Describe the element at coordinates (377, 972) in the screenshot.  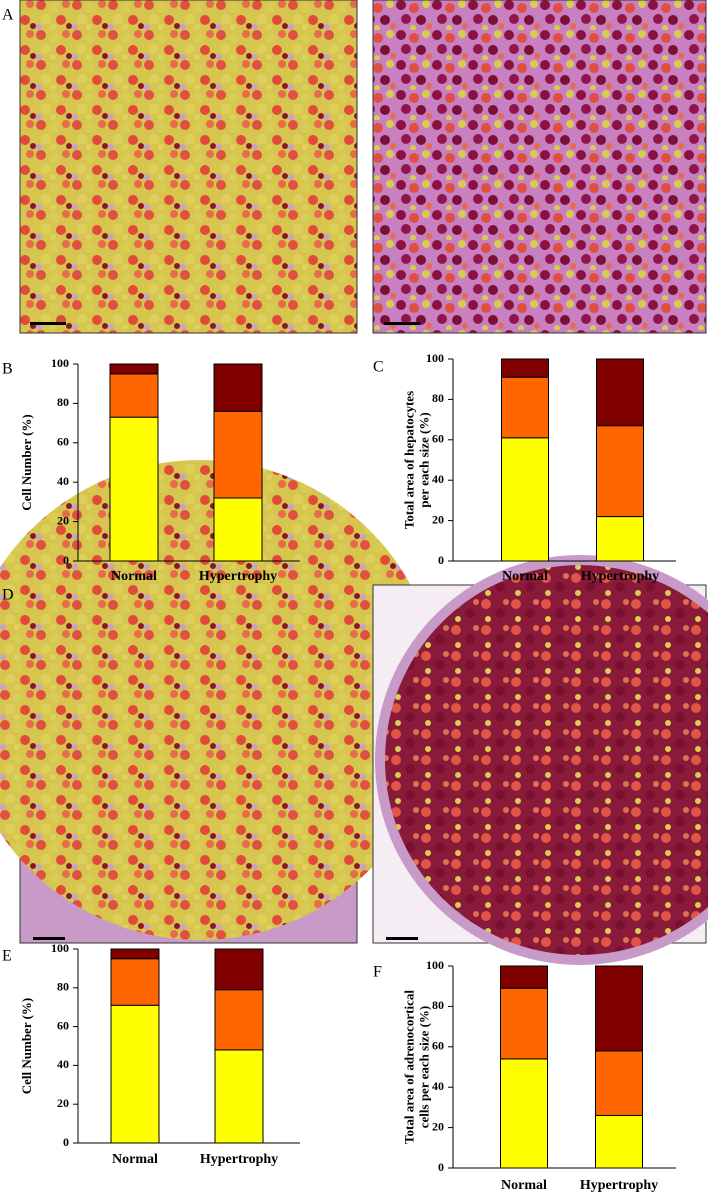
I see `panel-label: F` at that location.